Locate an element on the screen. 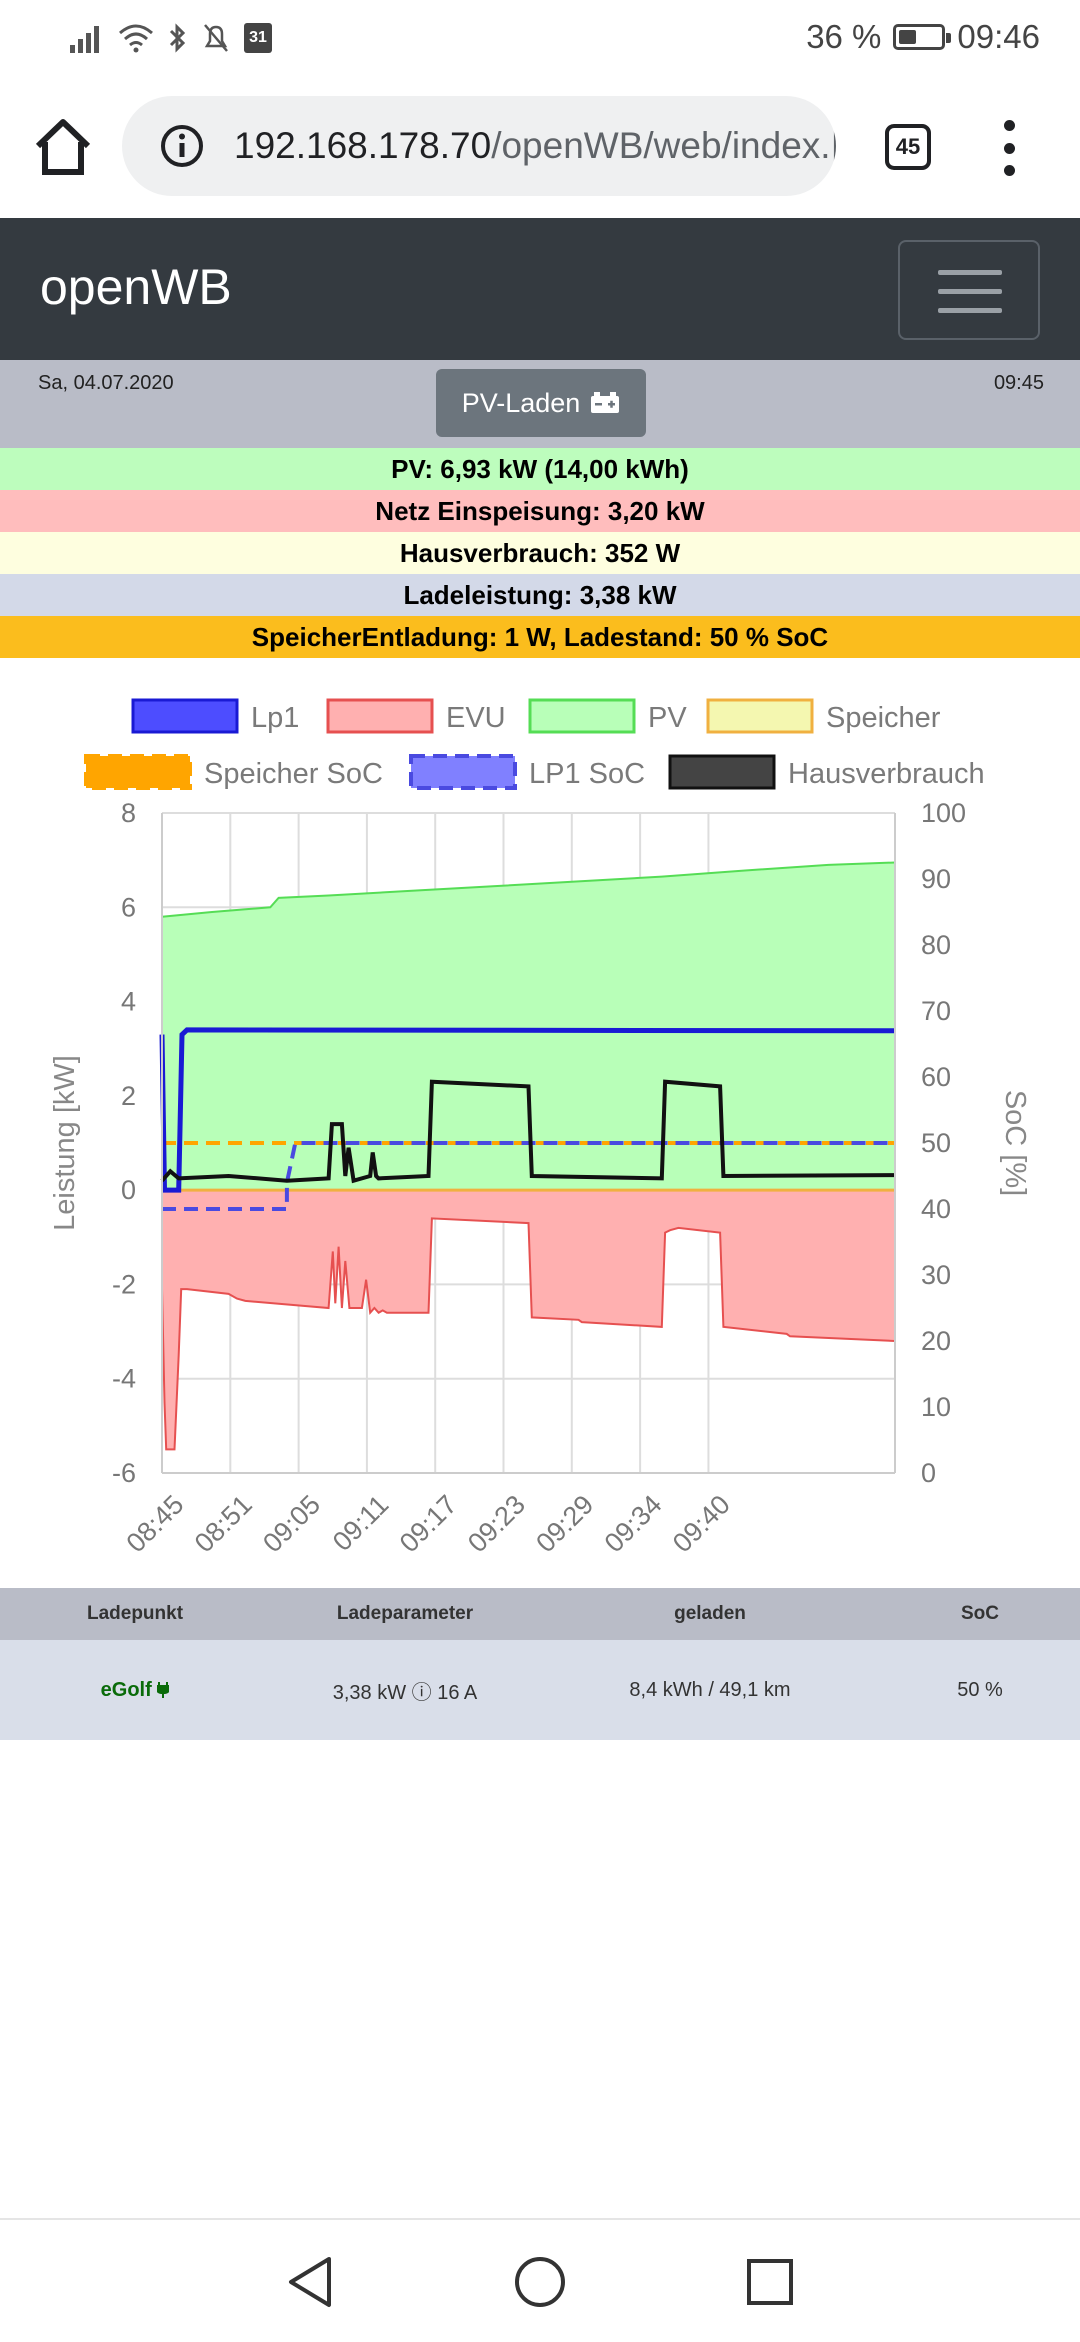 The height and width of the screenshot is (2342, 1080). cell-signal-icon is located at coordinates (84, 39).